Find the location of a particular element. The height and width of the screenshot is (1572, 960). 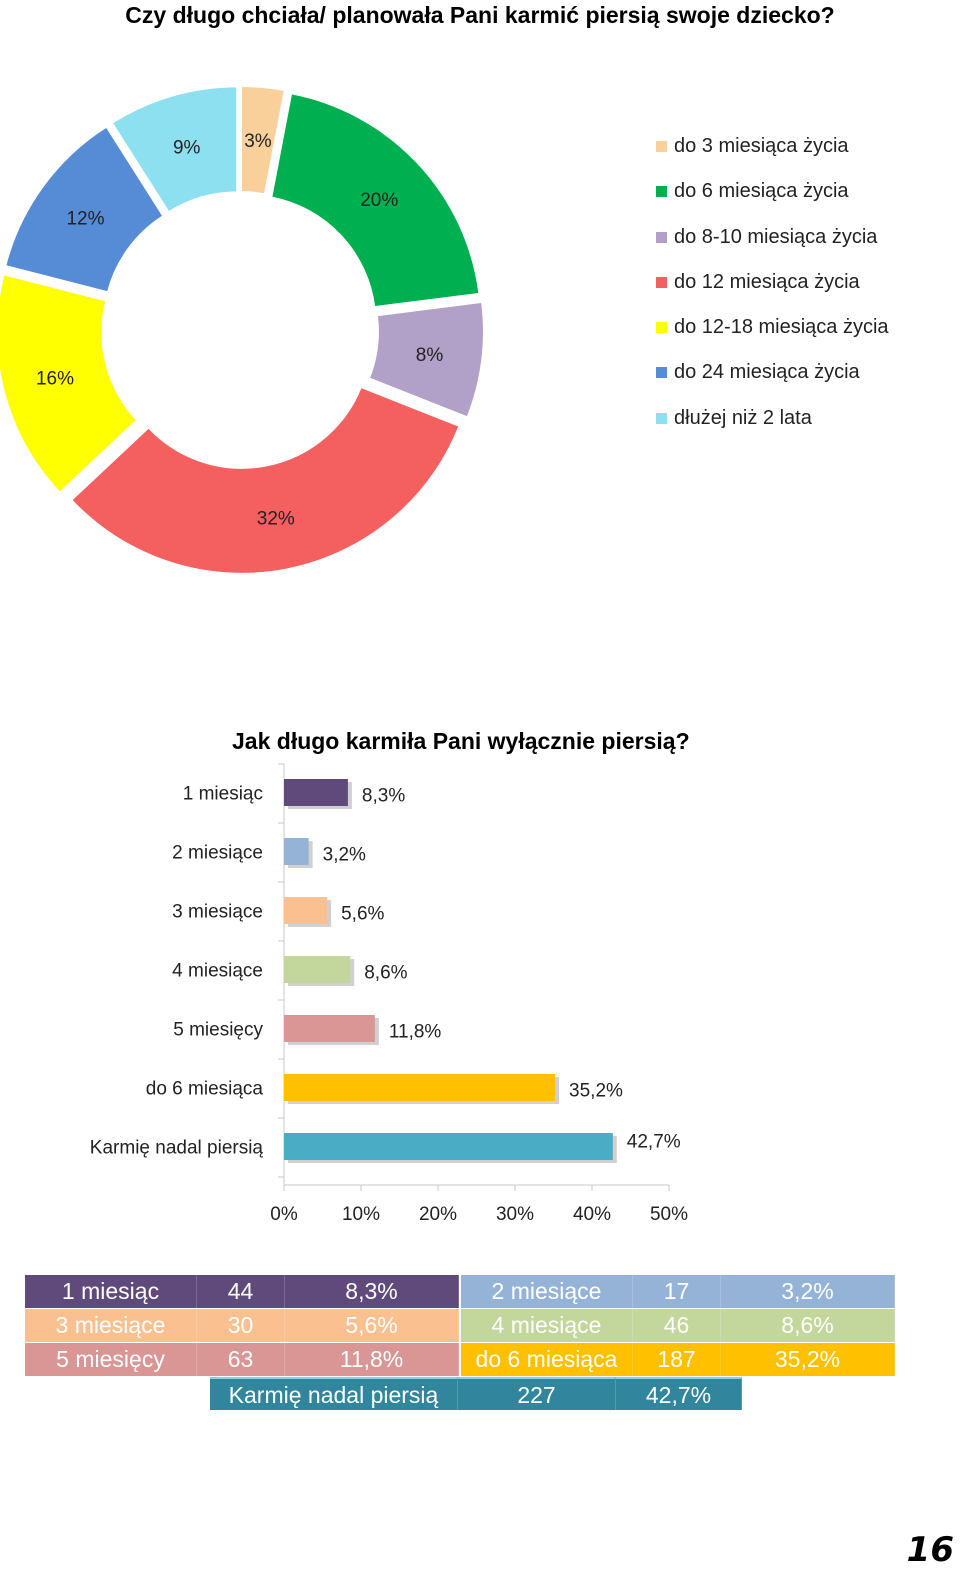

table-cell: 63 is located at coordinates (241, 1359).